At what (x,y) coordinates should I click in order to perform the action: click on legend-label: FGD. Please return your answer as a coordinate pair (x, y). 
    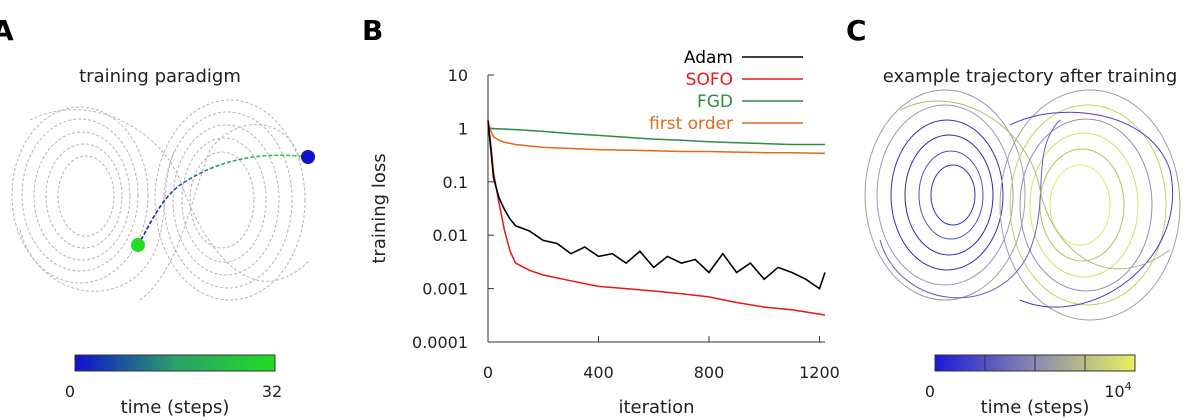
    Looking at the image, I should click on (715, 102).